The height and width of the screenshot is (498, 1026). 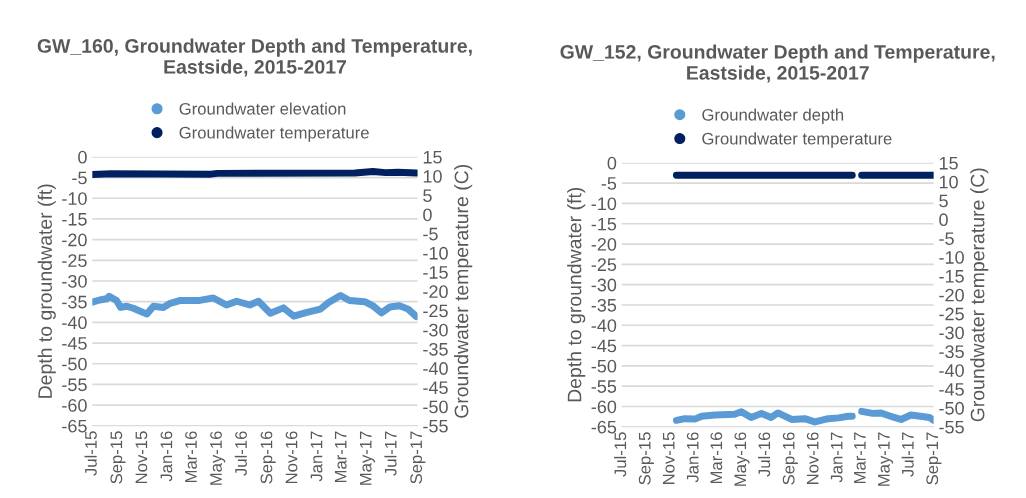 I want to click on chart-title: GW_152, Groundwater Depth and Temperature, Eastside, 2015-2017, so click(x=777, y=63).